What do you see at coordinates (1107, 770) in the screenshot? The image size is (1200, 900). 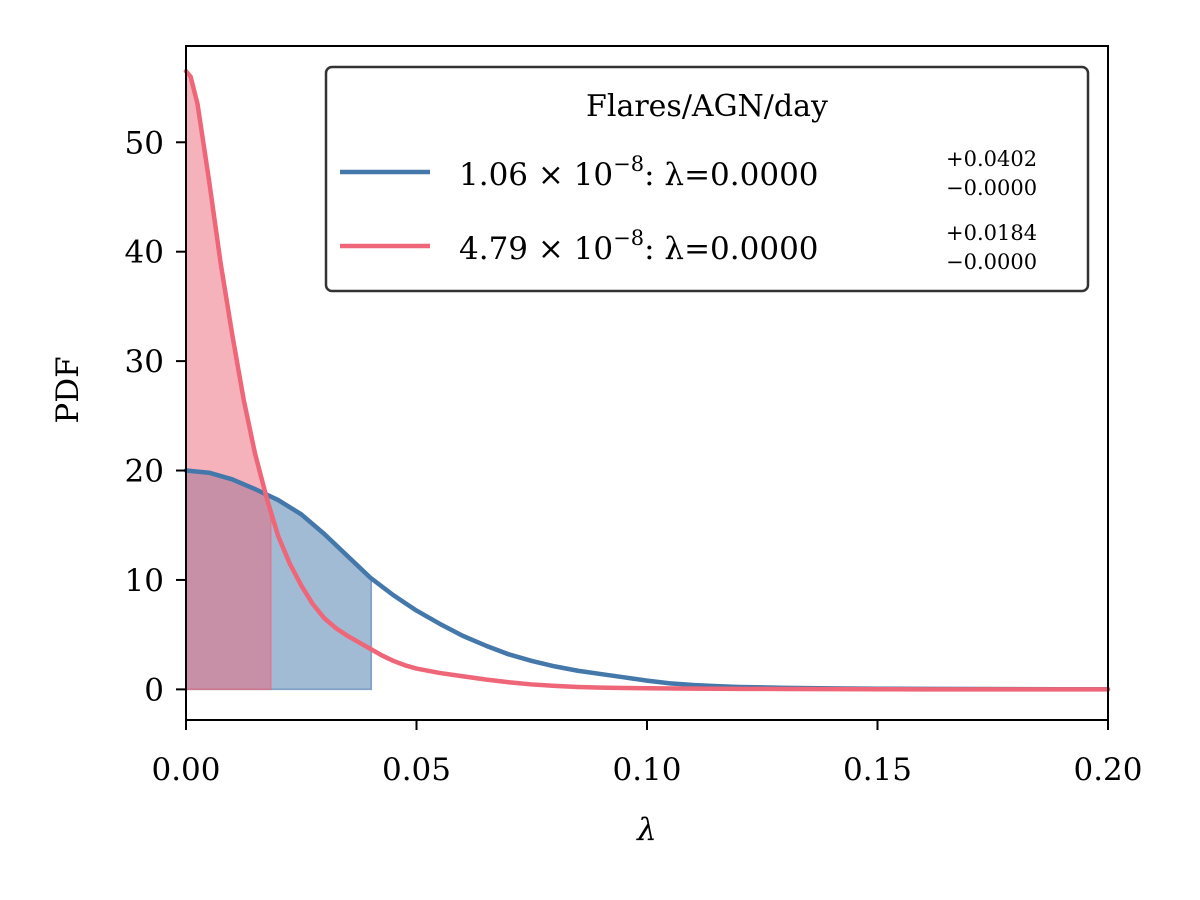 I see `x-tick-label: 0.20` at bounding box center [1107, 770].